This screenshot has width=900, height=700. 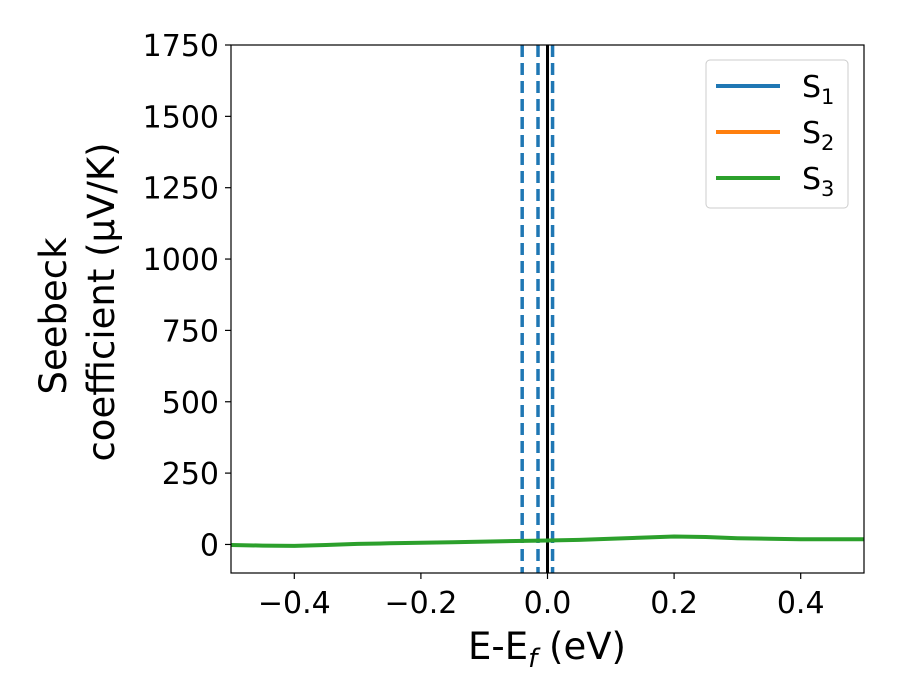 I want to click on y-tick-label: 500, so click(x=190, y=403).